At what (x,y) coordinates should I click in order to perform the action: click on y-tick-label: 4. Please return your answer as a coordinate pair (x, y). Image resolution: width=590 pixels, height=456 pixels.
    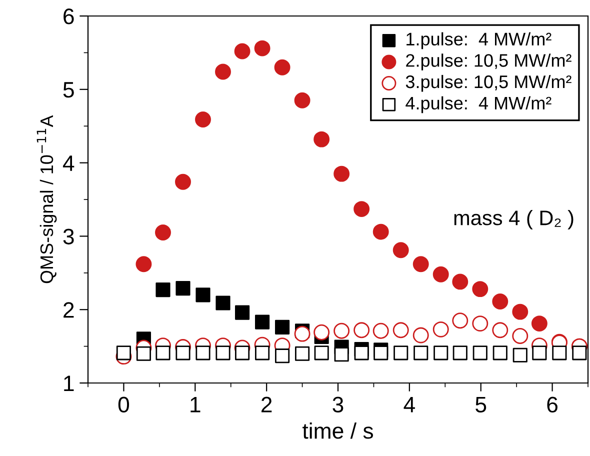
    Looking at the image, I should click on (68, 163).